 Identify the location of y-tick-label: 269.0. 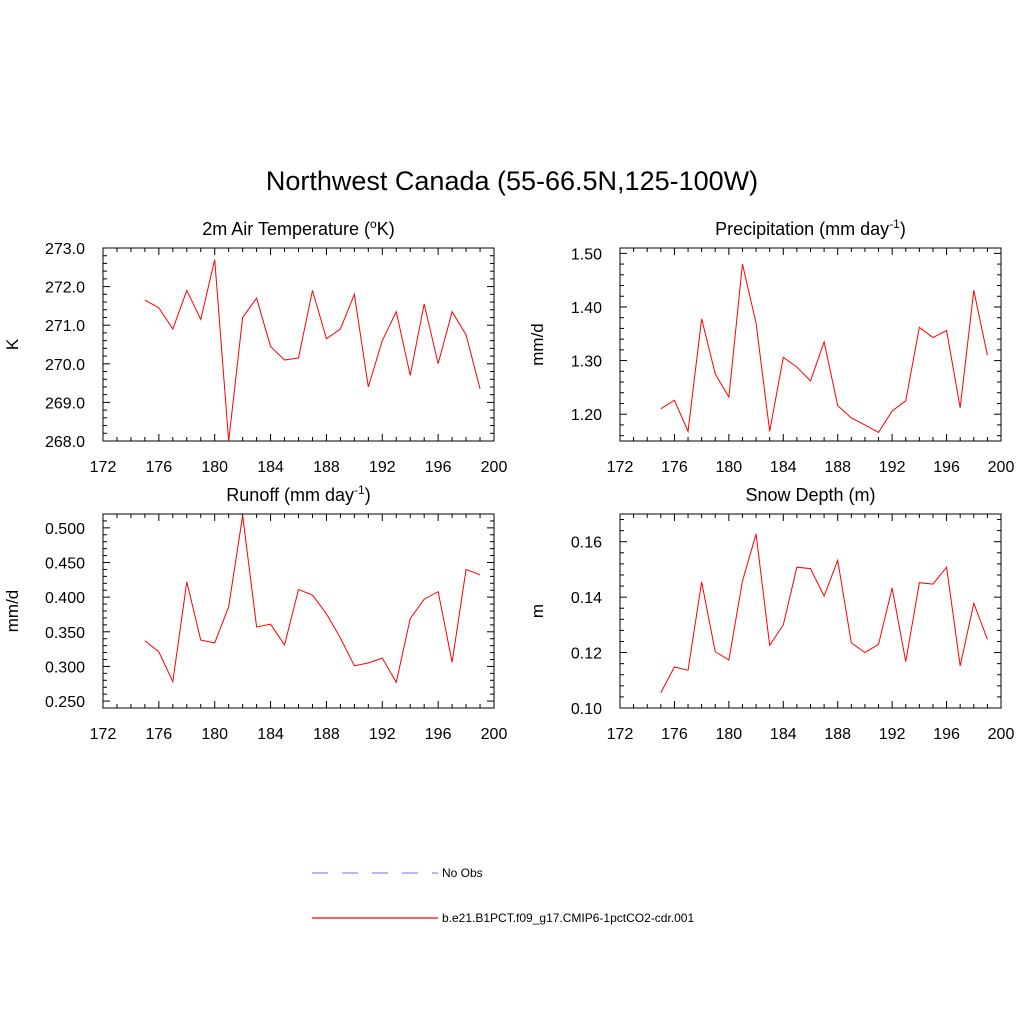
(65, 403).